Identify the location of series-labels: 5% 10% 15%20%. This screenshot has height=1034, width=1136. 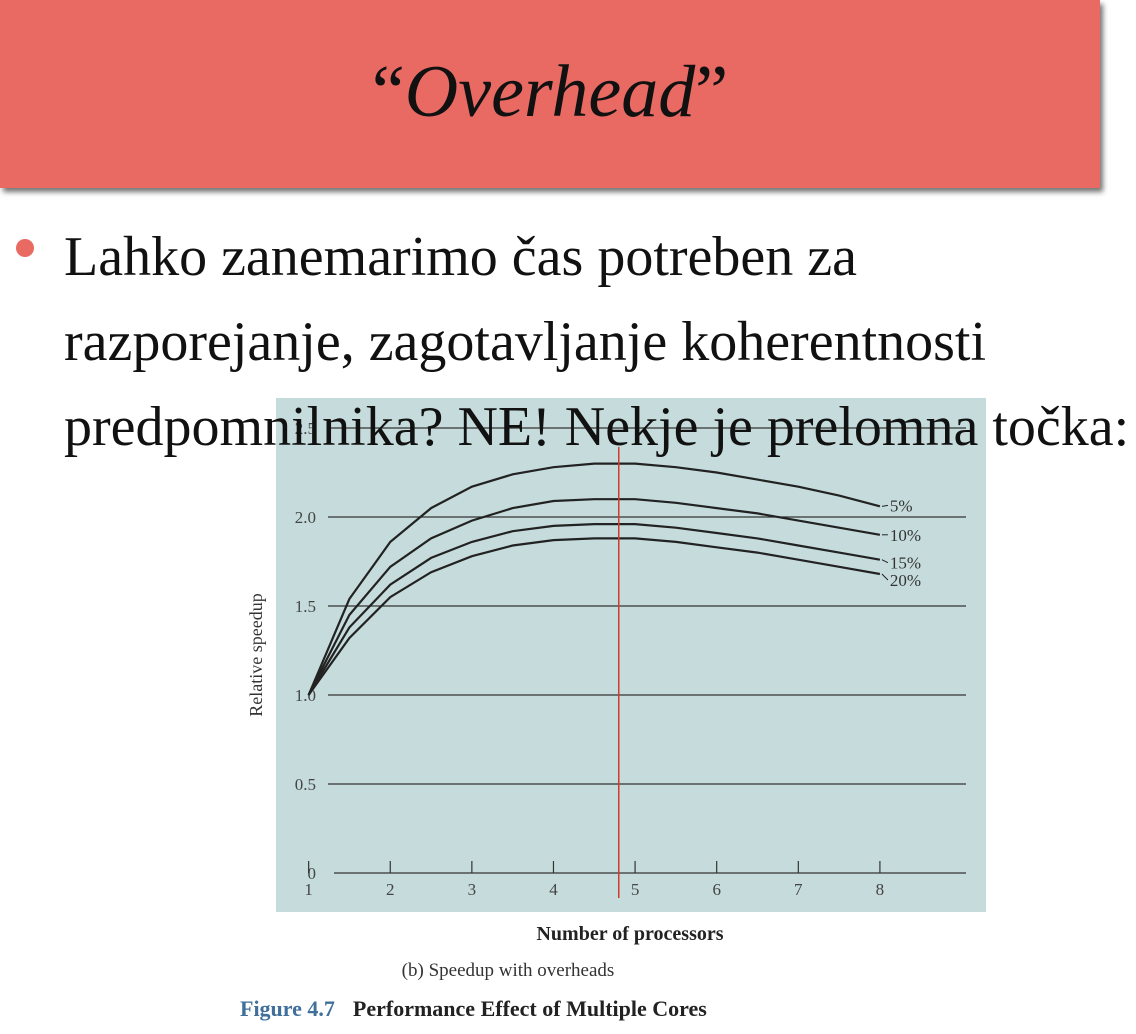
(901, 543).